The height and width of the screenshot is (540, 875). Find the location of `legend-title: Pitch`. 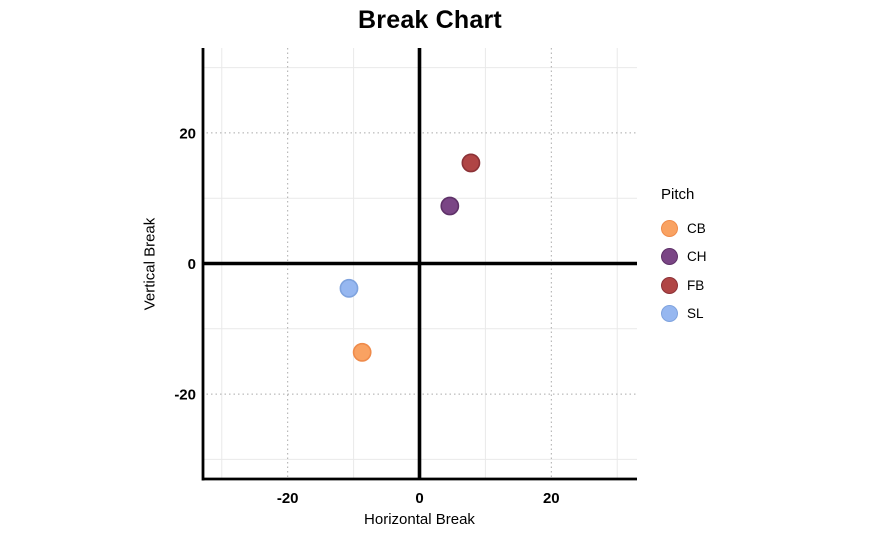

legend-title: Pitch is located at coordinates (678, 194).